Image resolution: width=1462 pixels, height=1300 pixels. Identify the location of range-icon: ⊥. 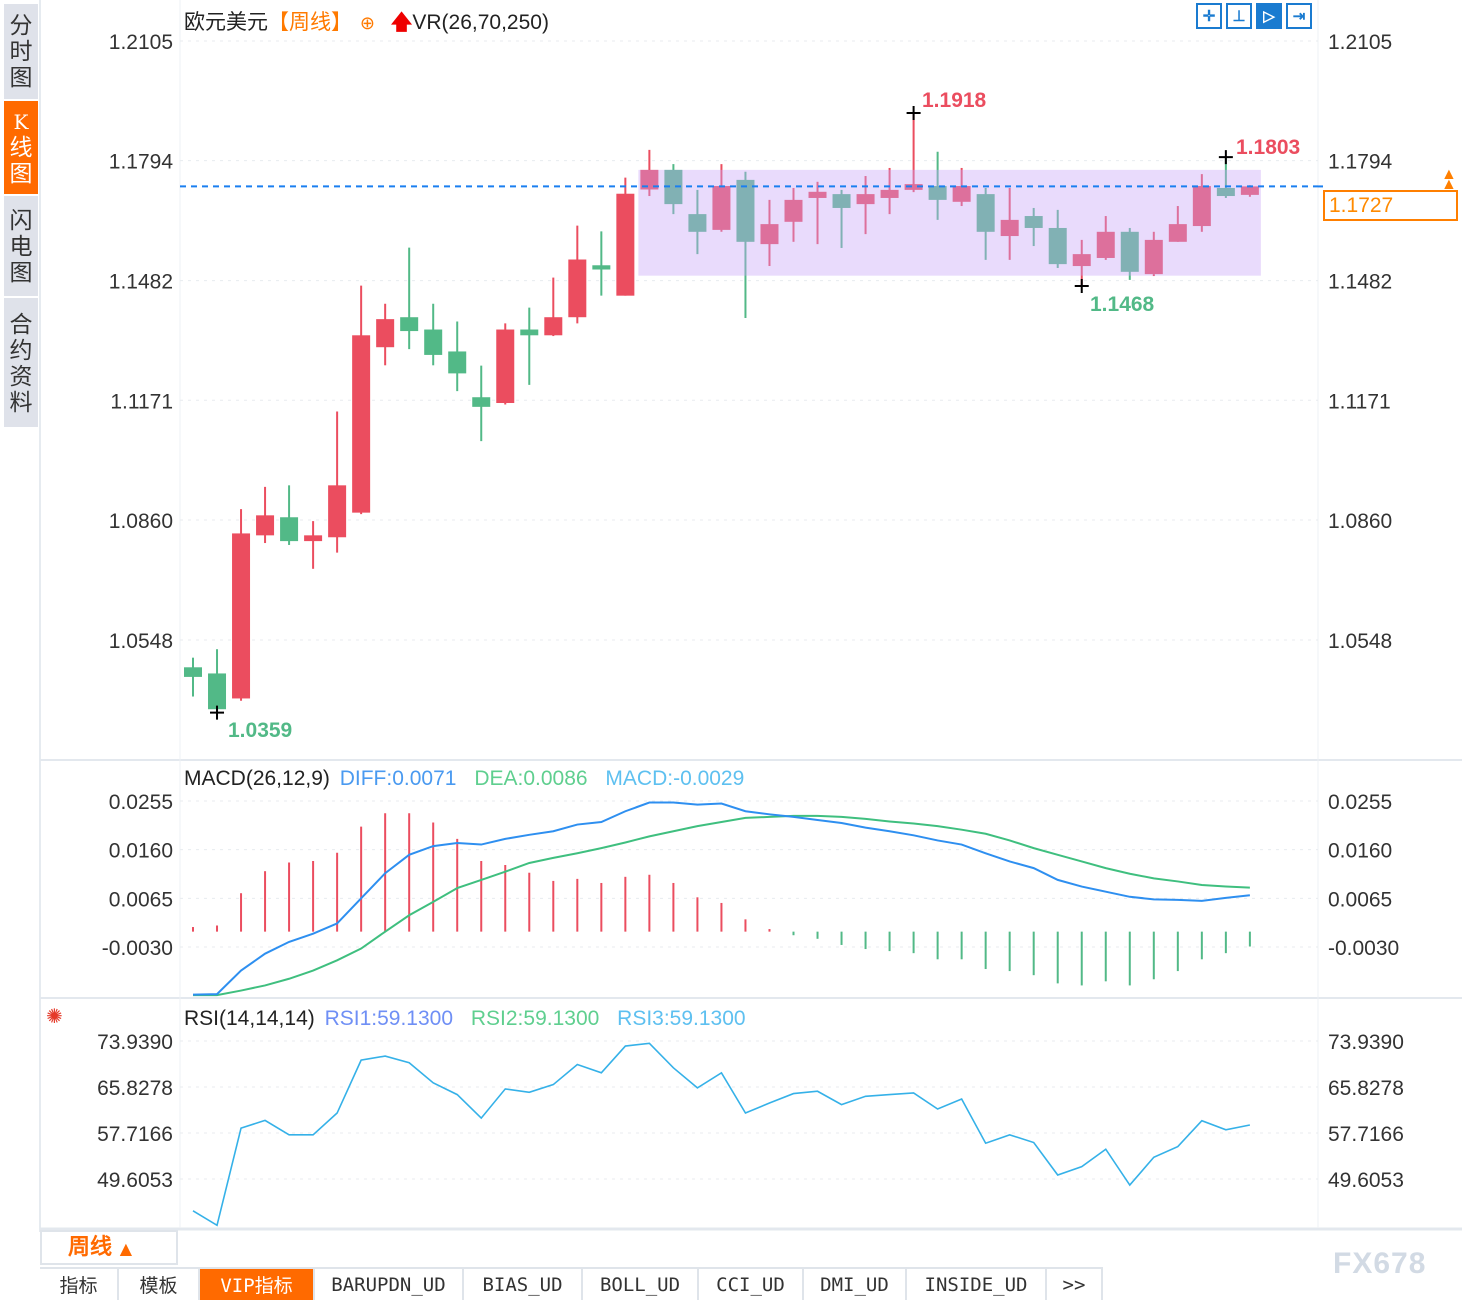
(1239, 16).